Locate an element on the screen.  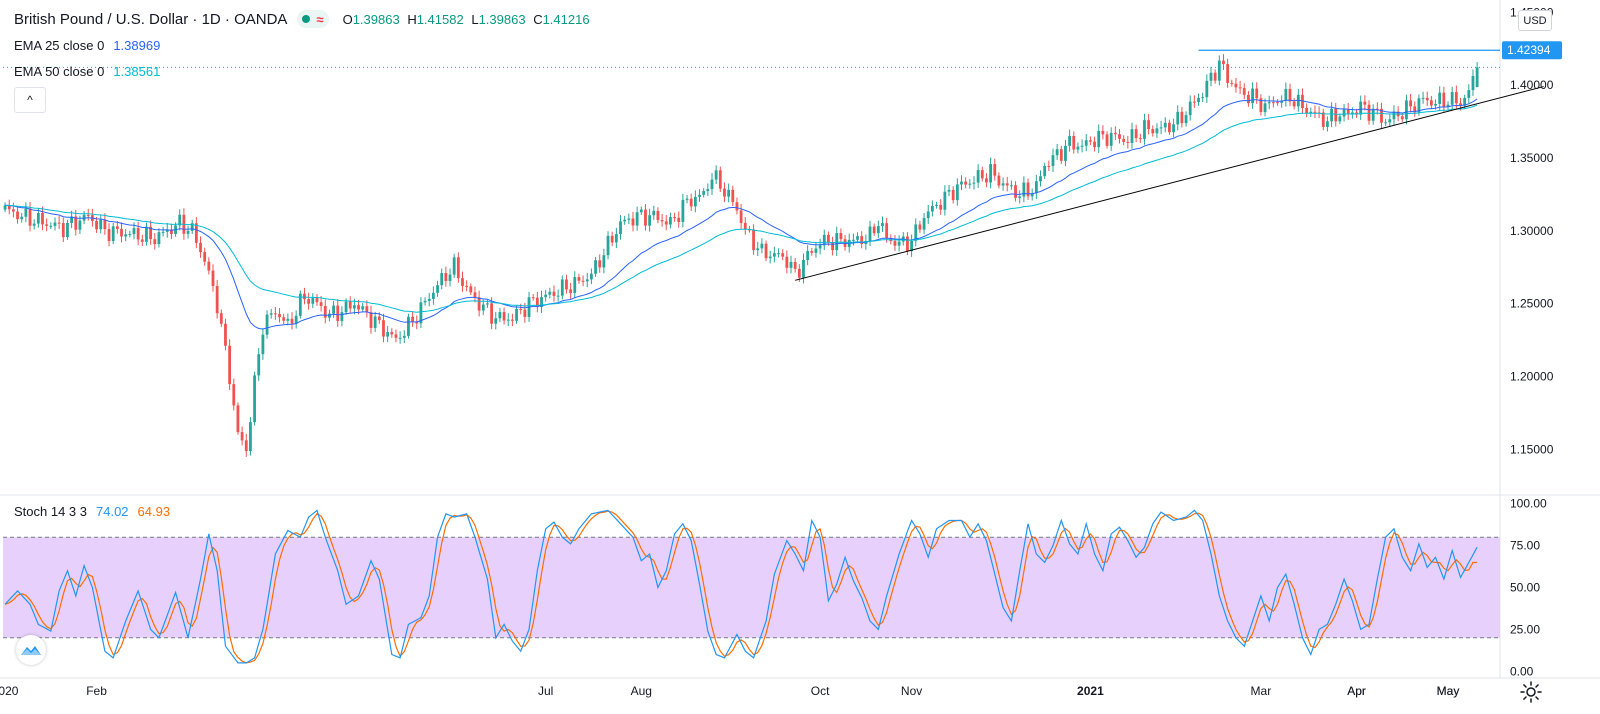
stoch-legend: Stoch 14 3 3 74.02 64.93 is located at coordinates (92, 511).